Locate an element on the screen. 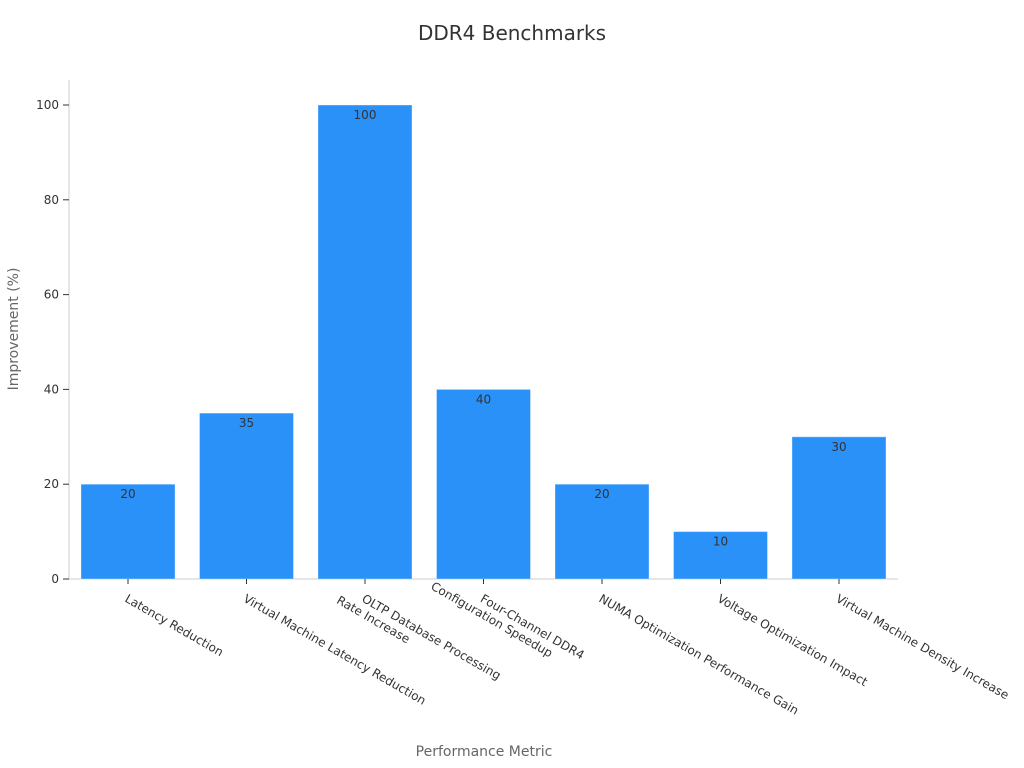 This screenshot has width=1024, height=768. y-tick-label: 80 is located at coordinates (51, 200).